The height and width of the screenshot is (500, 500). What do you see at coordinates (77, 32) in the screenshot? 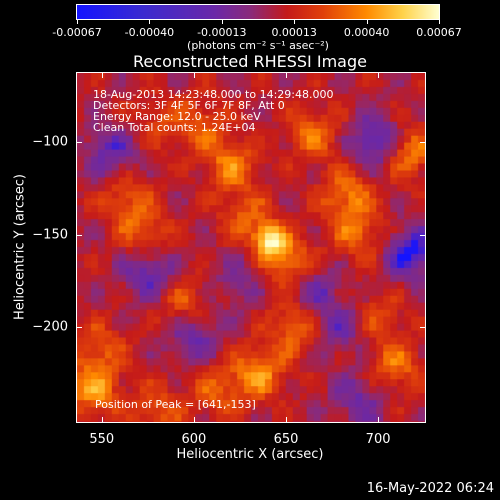
I see `colorbar-tick-label: -0.00067` at bounding box center [77, 32].